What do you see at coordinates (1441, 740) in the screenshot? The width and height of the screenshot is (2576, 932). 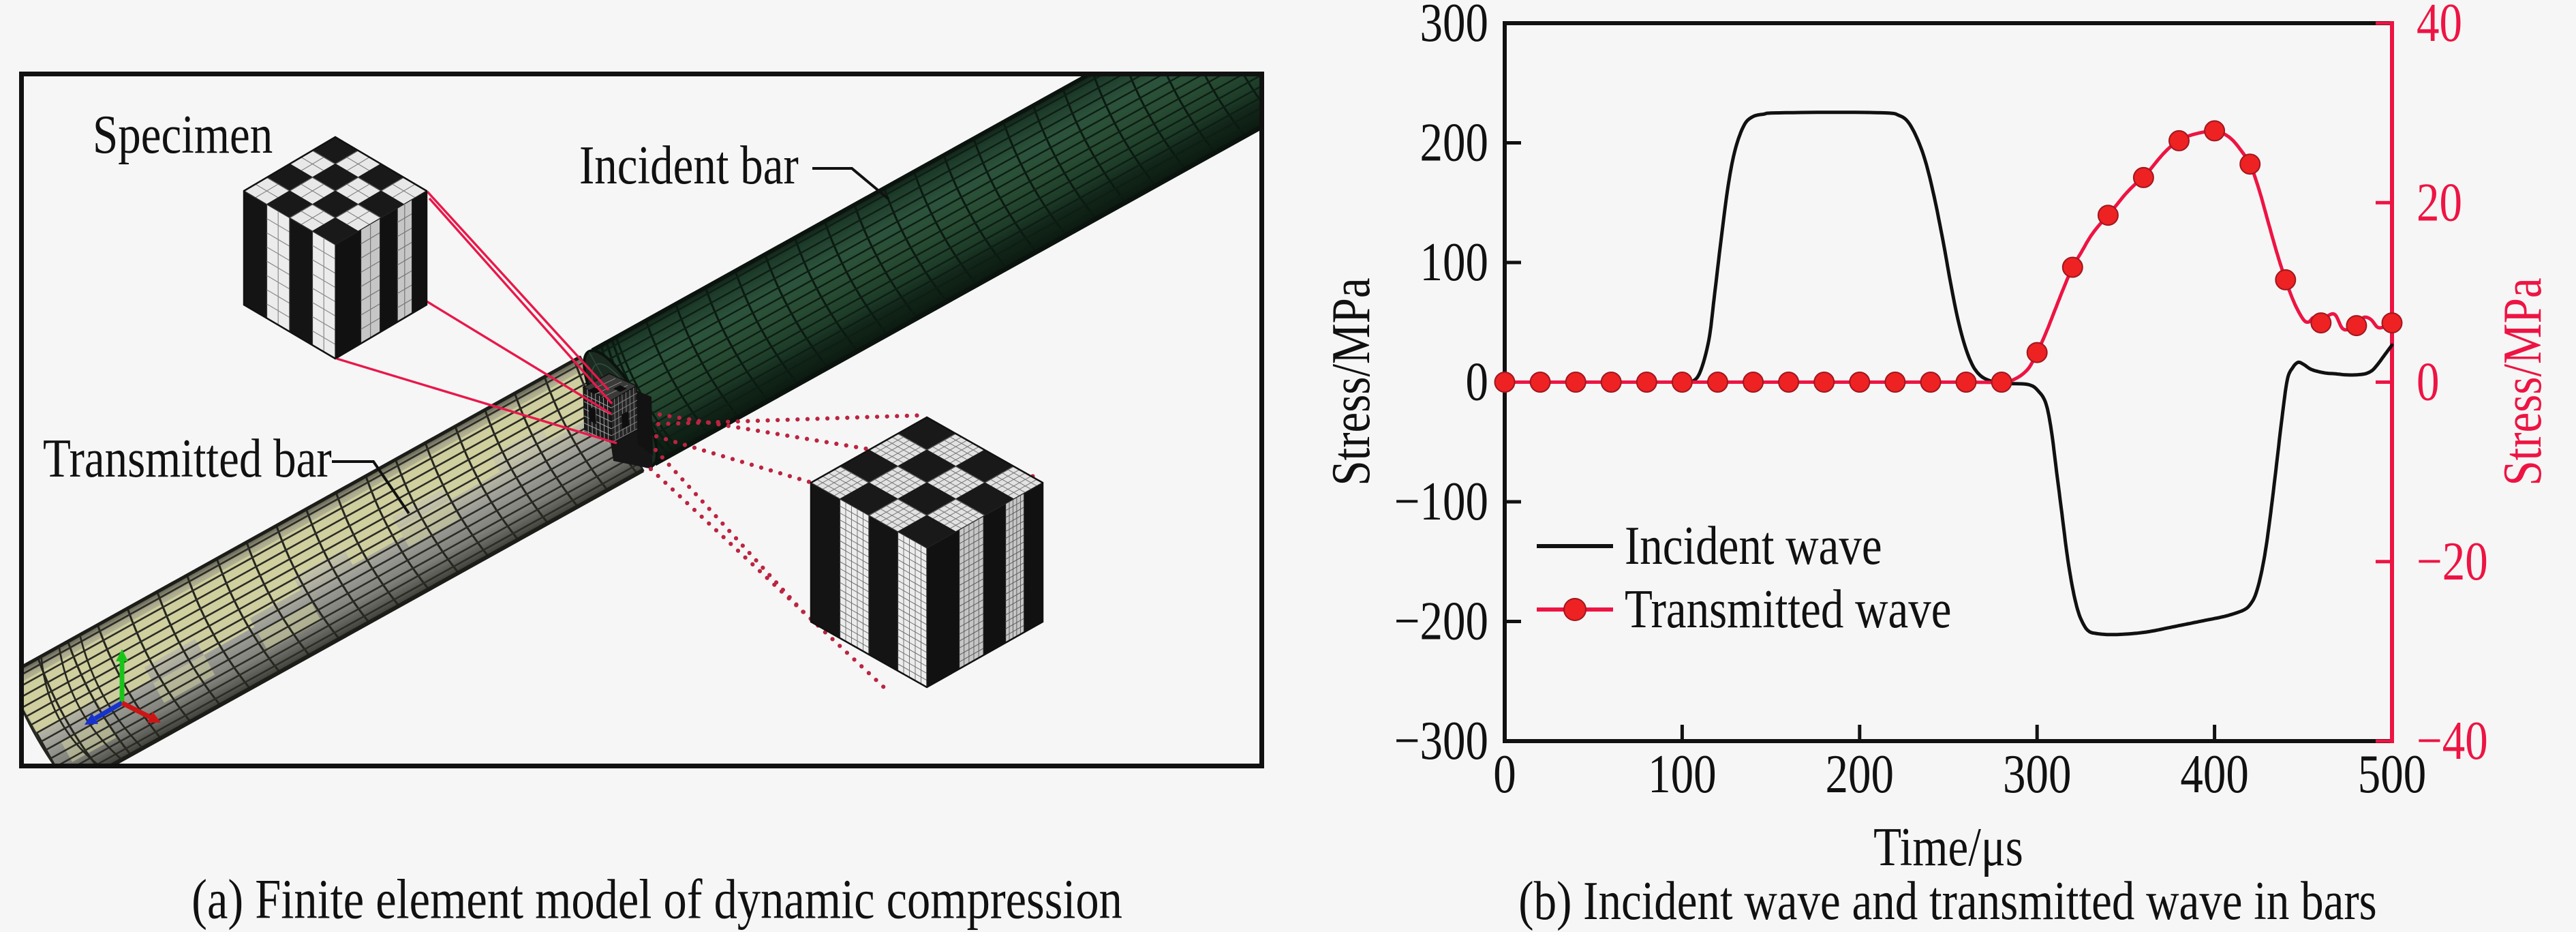 I see `svg-text: −300` at bounding box center [1441, 740].